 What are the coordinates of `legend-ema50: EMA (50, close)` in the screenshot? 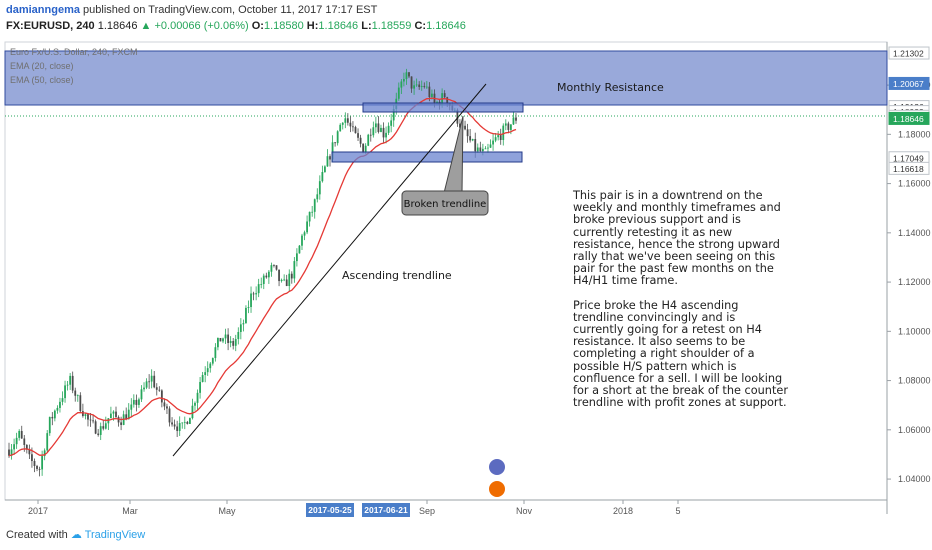 It's located at (42, 80).